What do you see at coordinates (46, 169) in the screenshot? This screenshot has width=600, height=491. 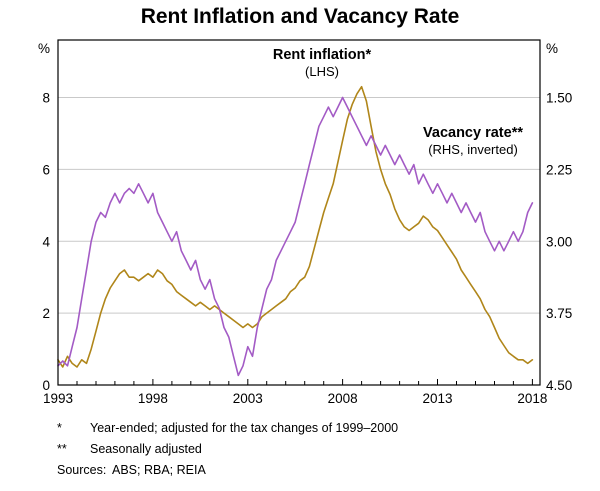 I see `left-tick-label: 6` at bounding box center [46, 169].